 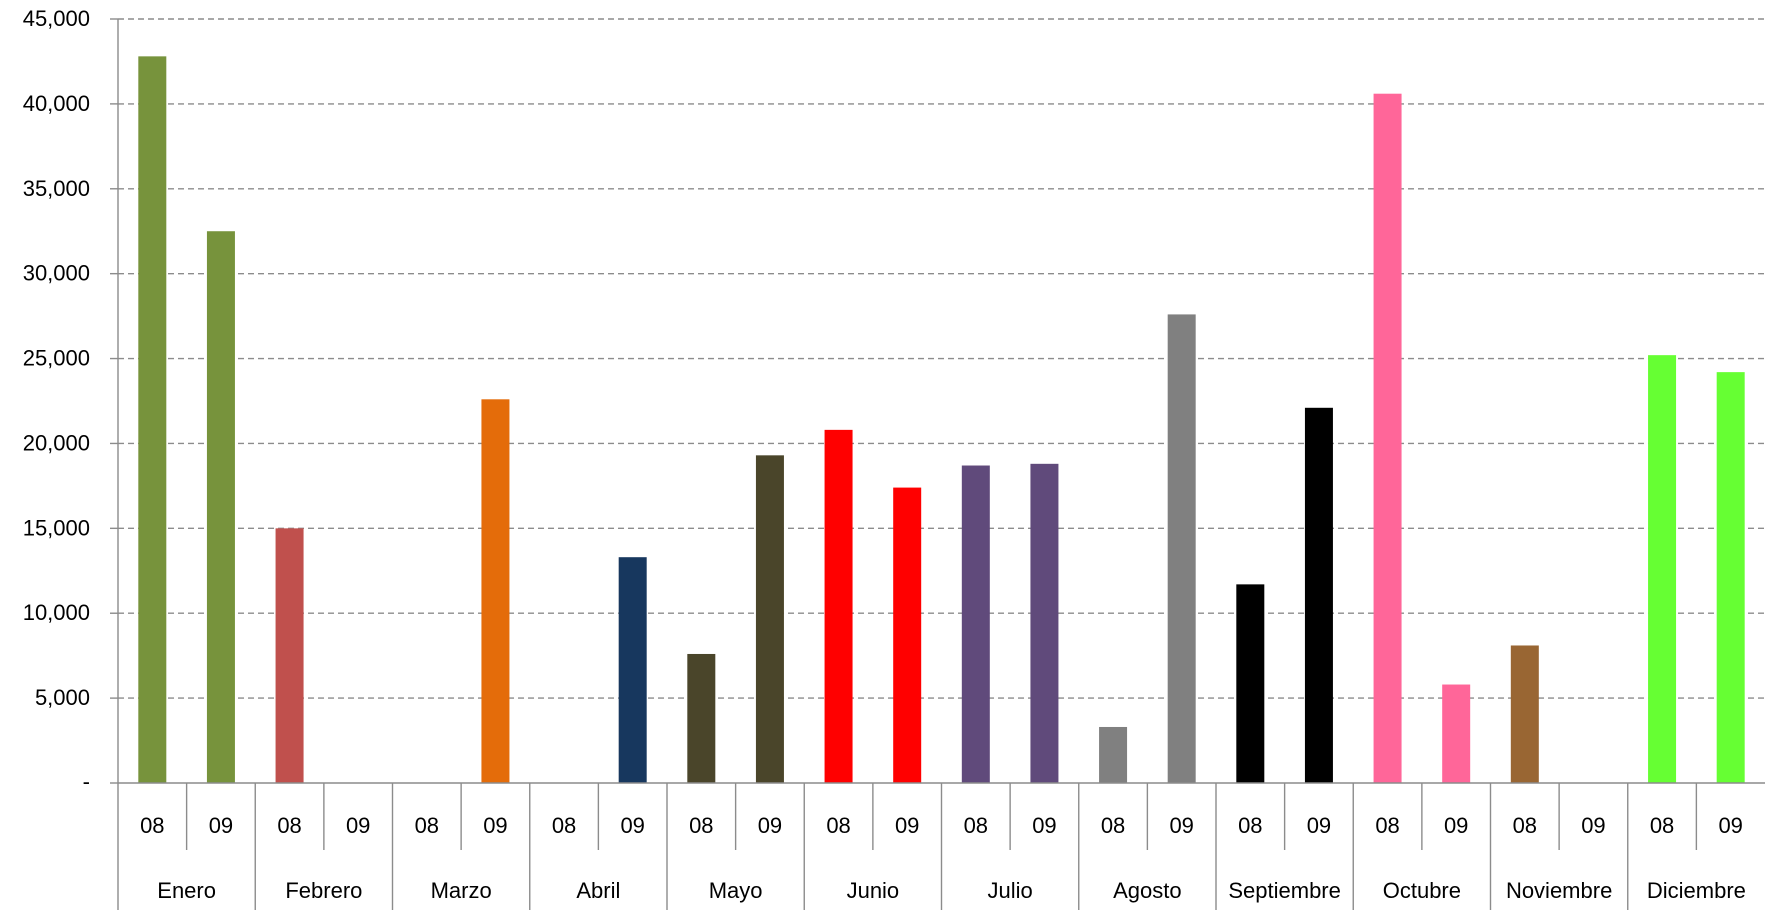 What do you see at coordinates (461, 890) in the screenshot?
I see `x-tick-label-month: Marzo` at bounding box center [461, 890].